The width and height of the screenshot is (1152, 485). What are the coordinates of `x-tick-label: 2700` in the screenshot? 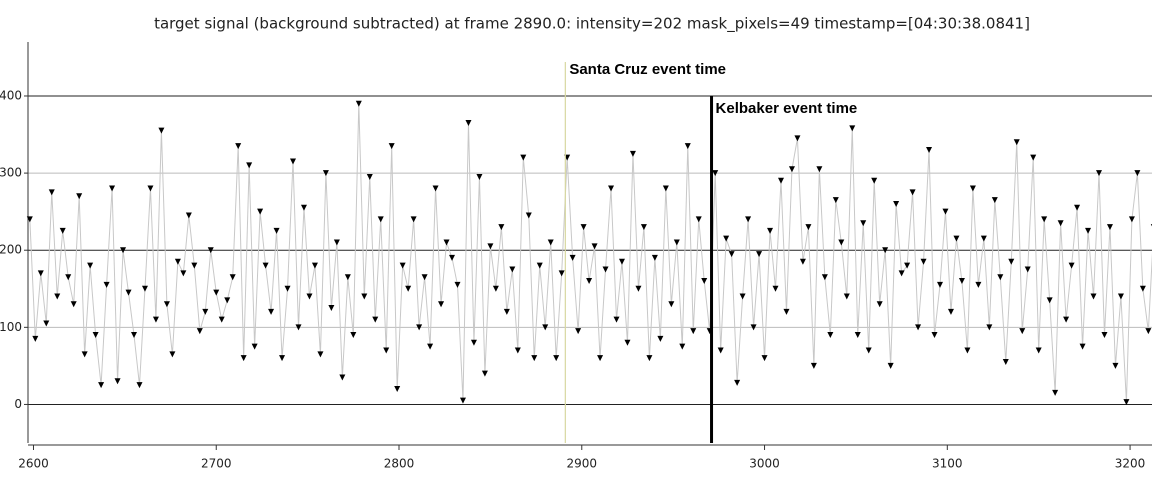 It's located at (216, 464).